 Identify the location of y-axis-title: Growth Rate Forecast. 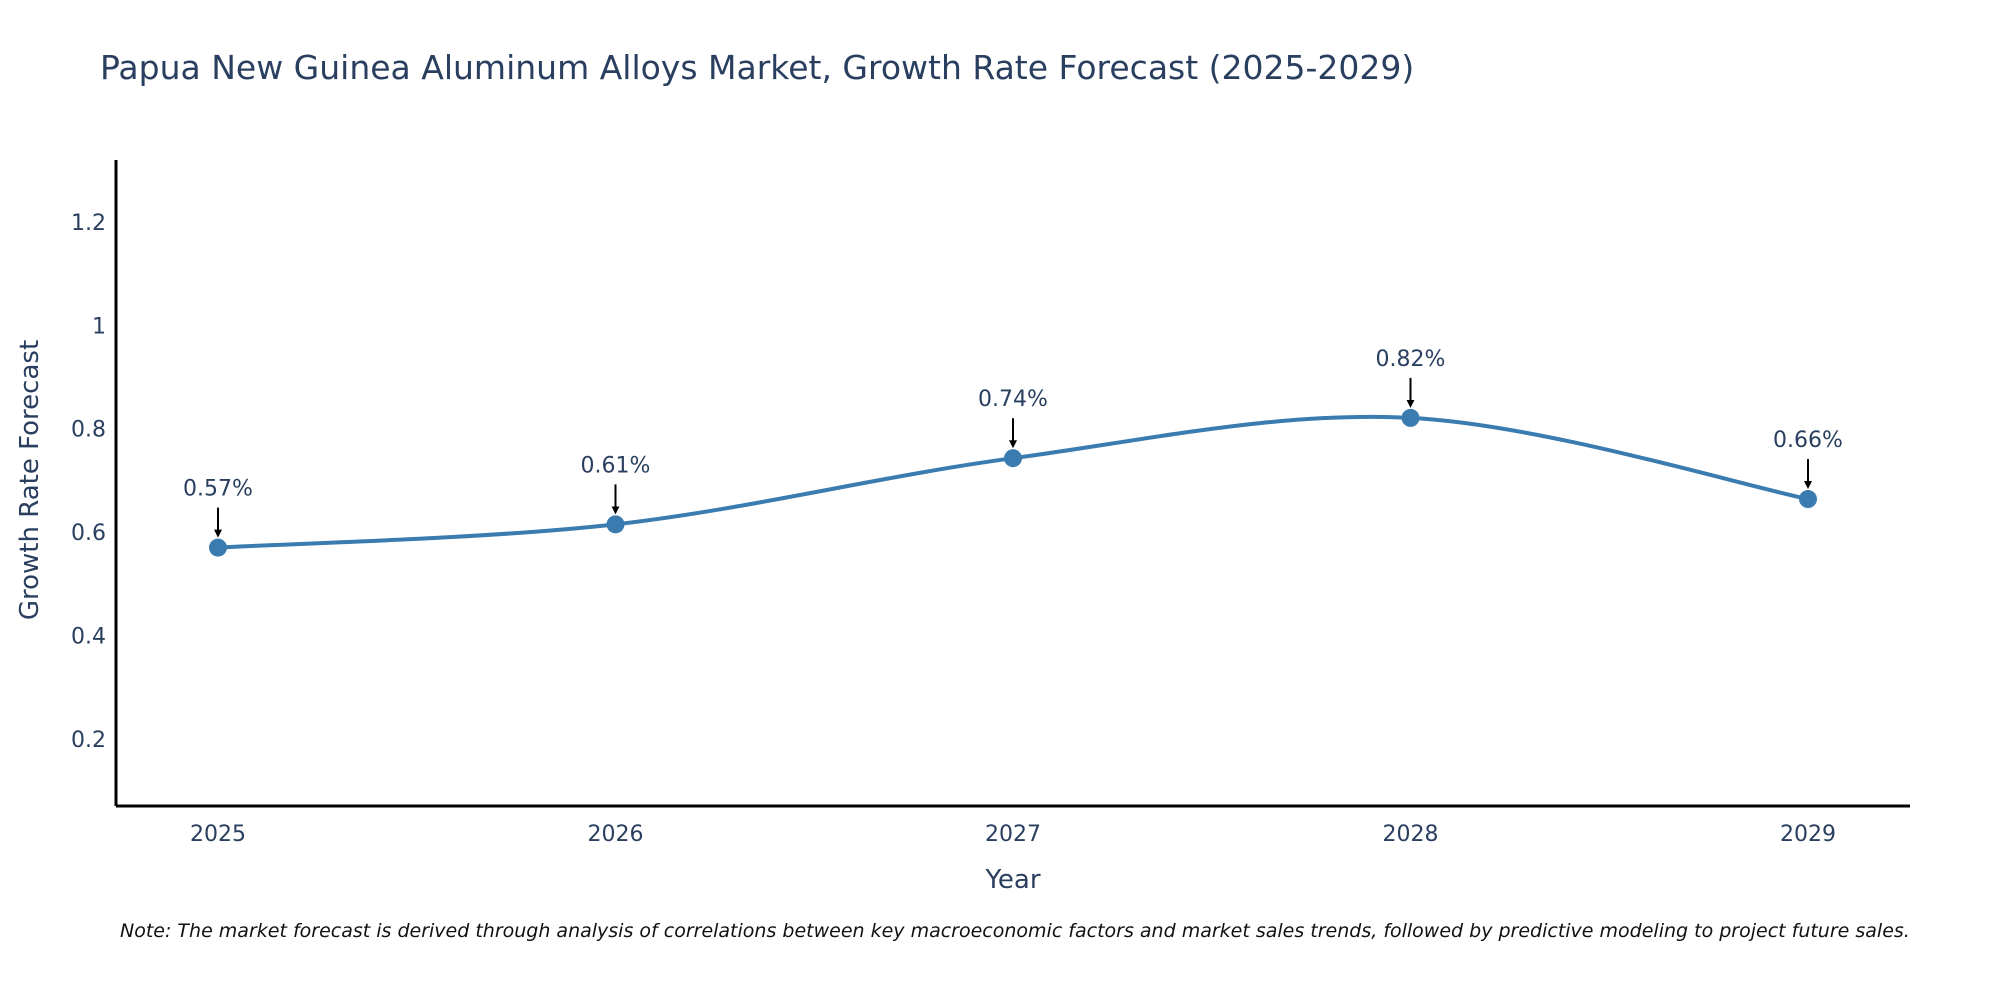
(30, 480).